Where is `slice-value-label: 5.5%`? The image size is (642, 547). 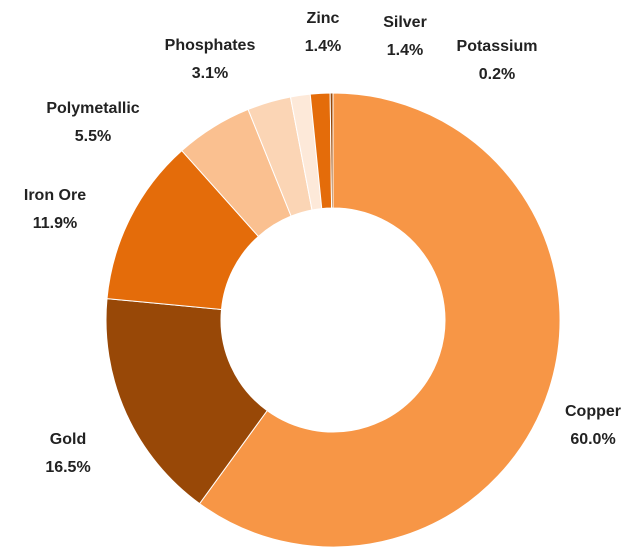
slice-value-label: 5.5% is located at coordinates (93, 136).